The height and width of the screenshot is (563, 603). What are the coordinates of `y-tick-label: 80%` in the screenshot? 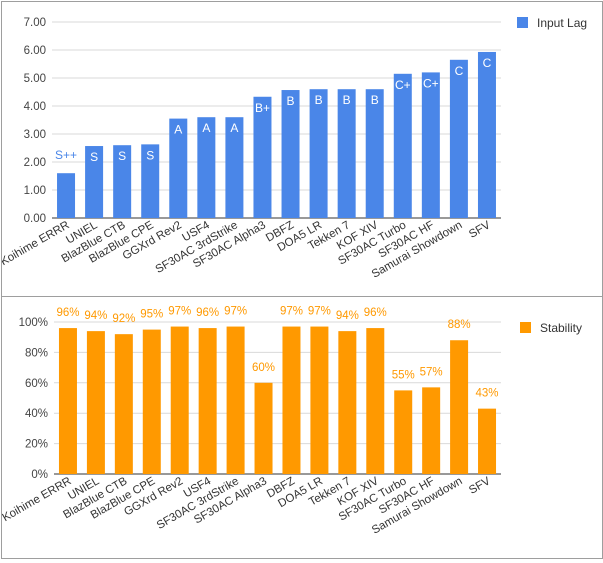 It's located at (36, 353).